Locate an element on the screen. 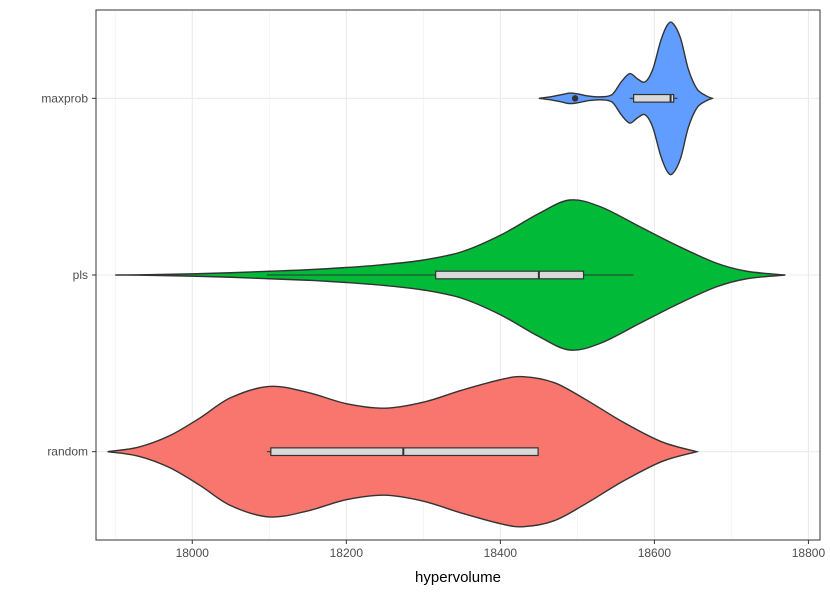  x-tick-label: 18600 is located at coordinates (655, 553).